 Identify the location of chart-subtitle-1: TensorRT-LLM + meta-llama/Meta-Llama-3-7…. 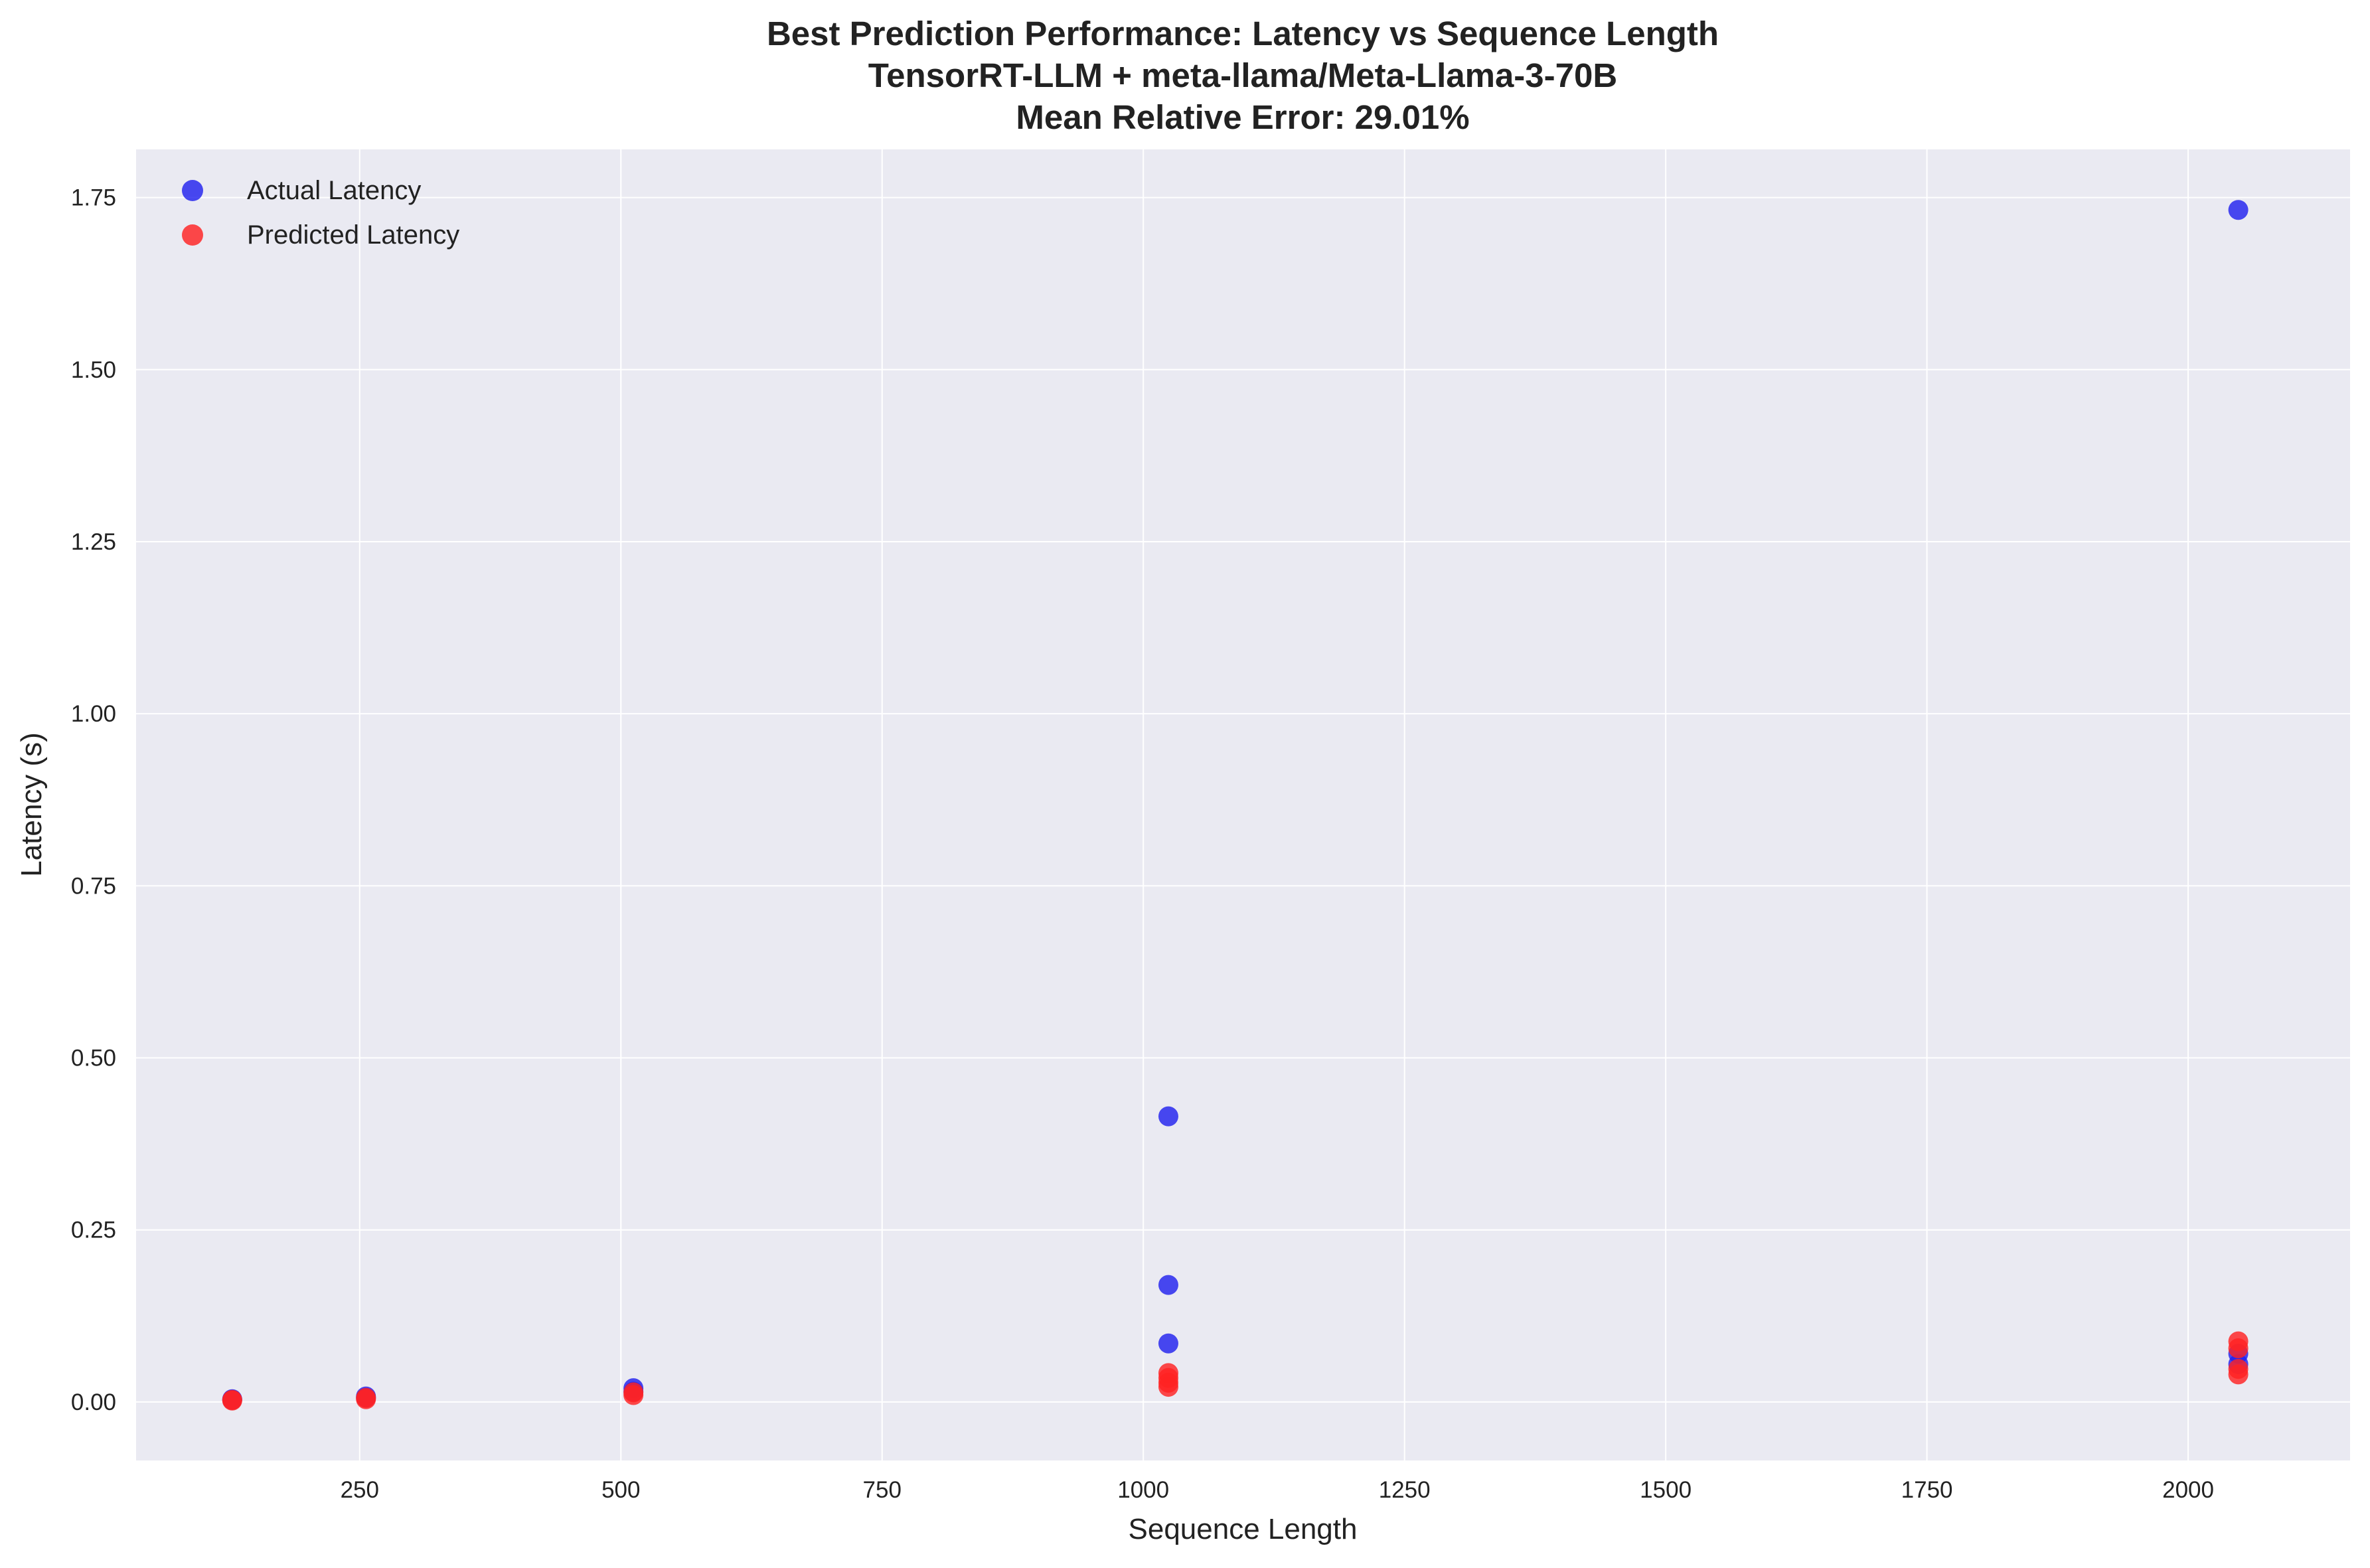
(1242, 75).